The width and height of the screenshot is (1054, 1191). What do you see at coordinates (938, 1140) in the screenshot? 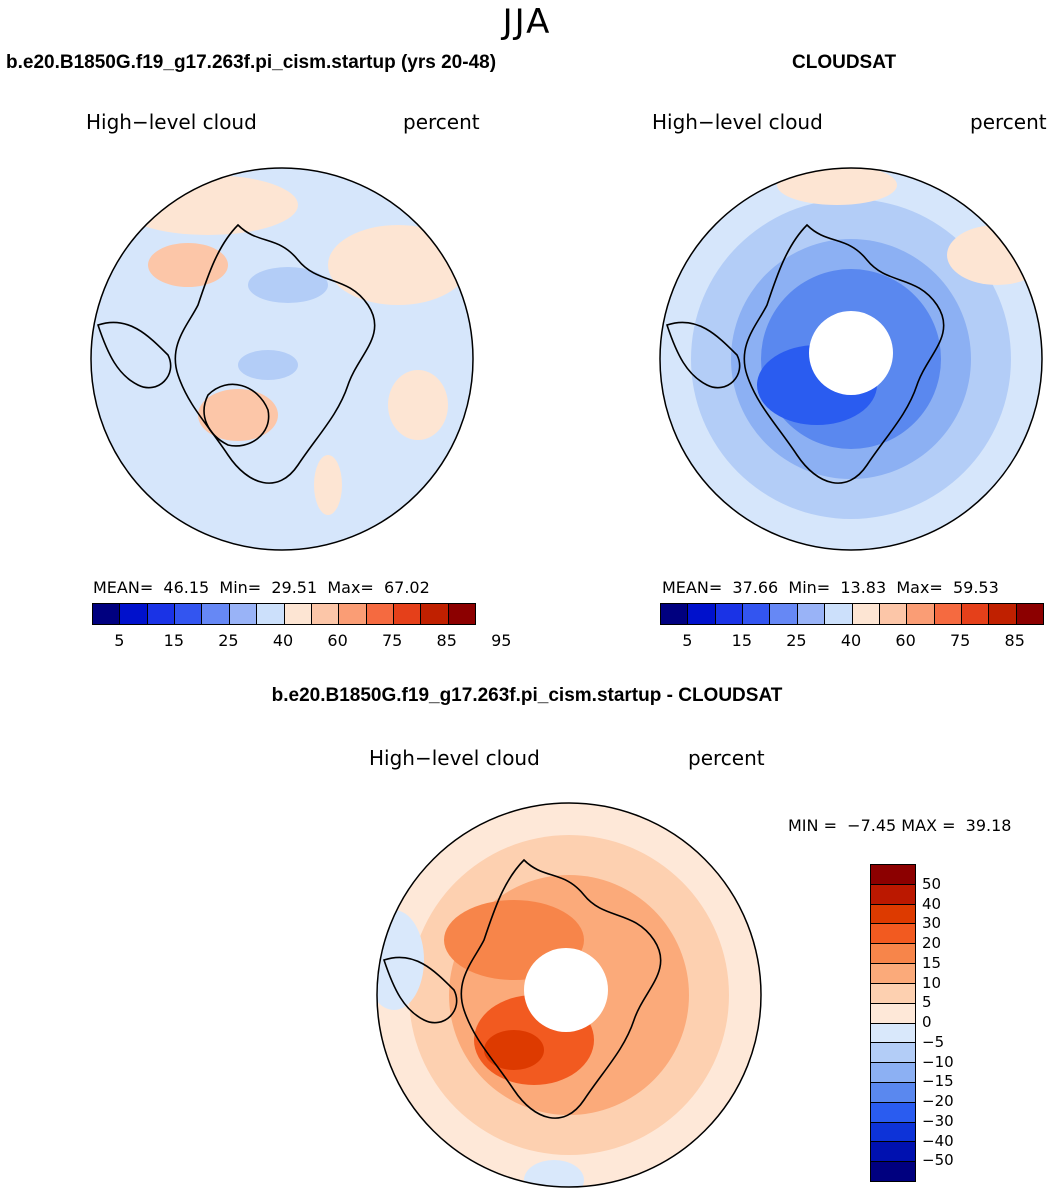
I see `diff-colorbar-label: −40` at bounding box center [938, 1140].